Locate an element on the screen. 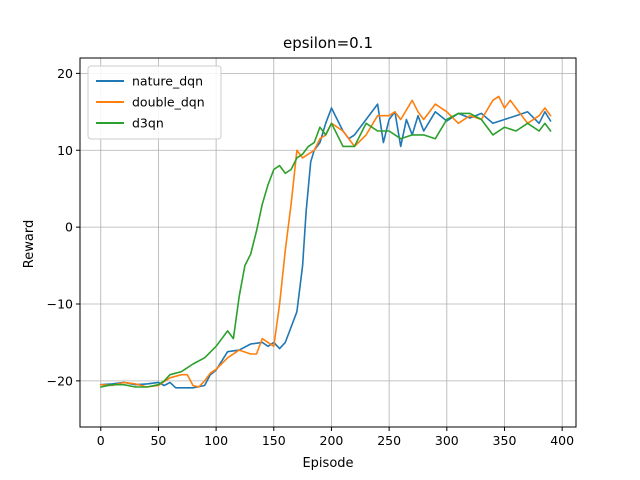  y-tick-label: 10 is located at coordinates (65, 150).